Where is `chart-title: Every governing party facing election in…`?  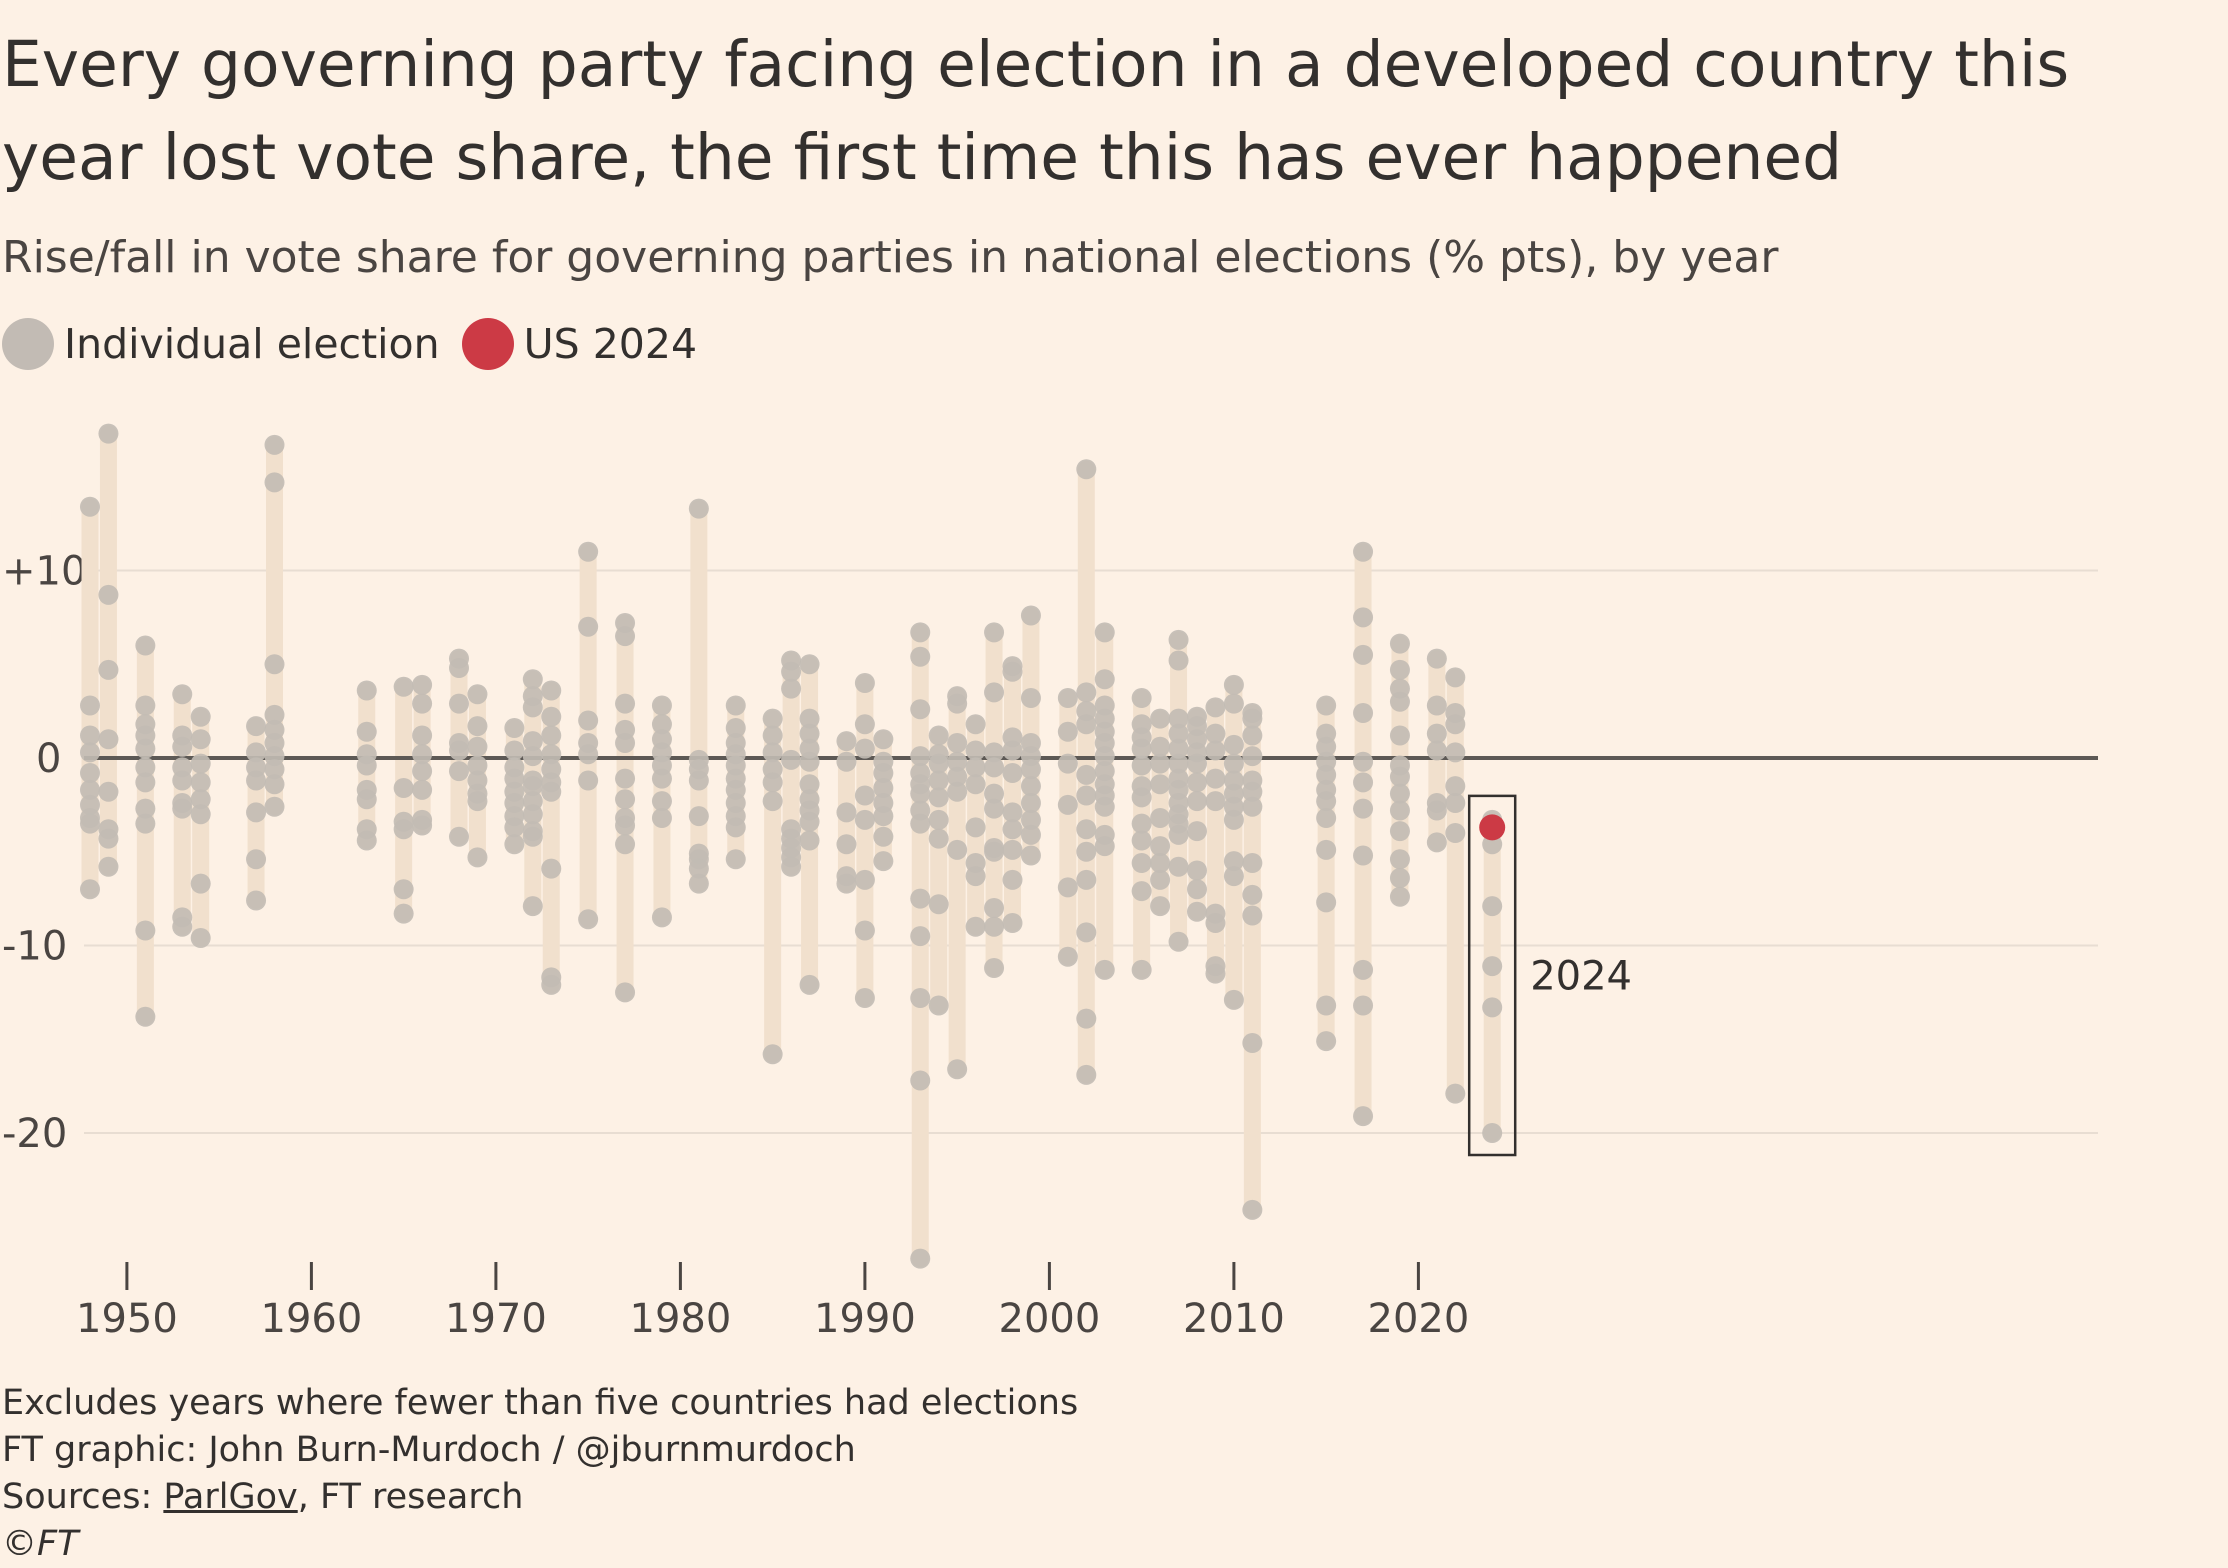 chart-title: Every governing party facing election in… is located at coordinates (1036, 111).